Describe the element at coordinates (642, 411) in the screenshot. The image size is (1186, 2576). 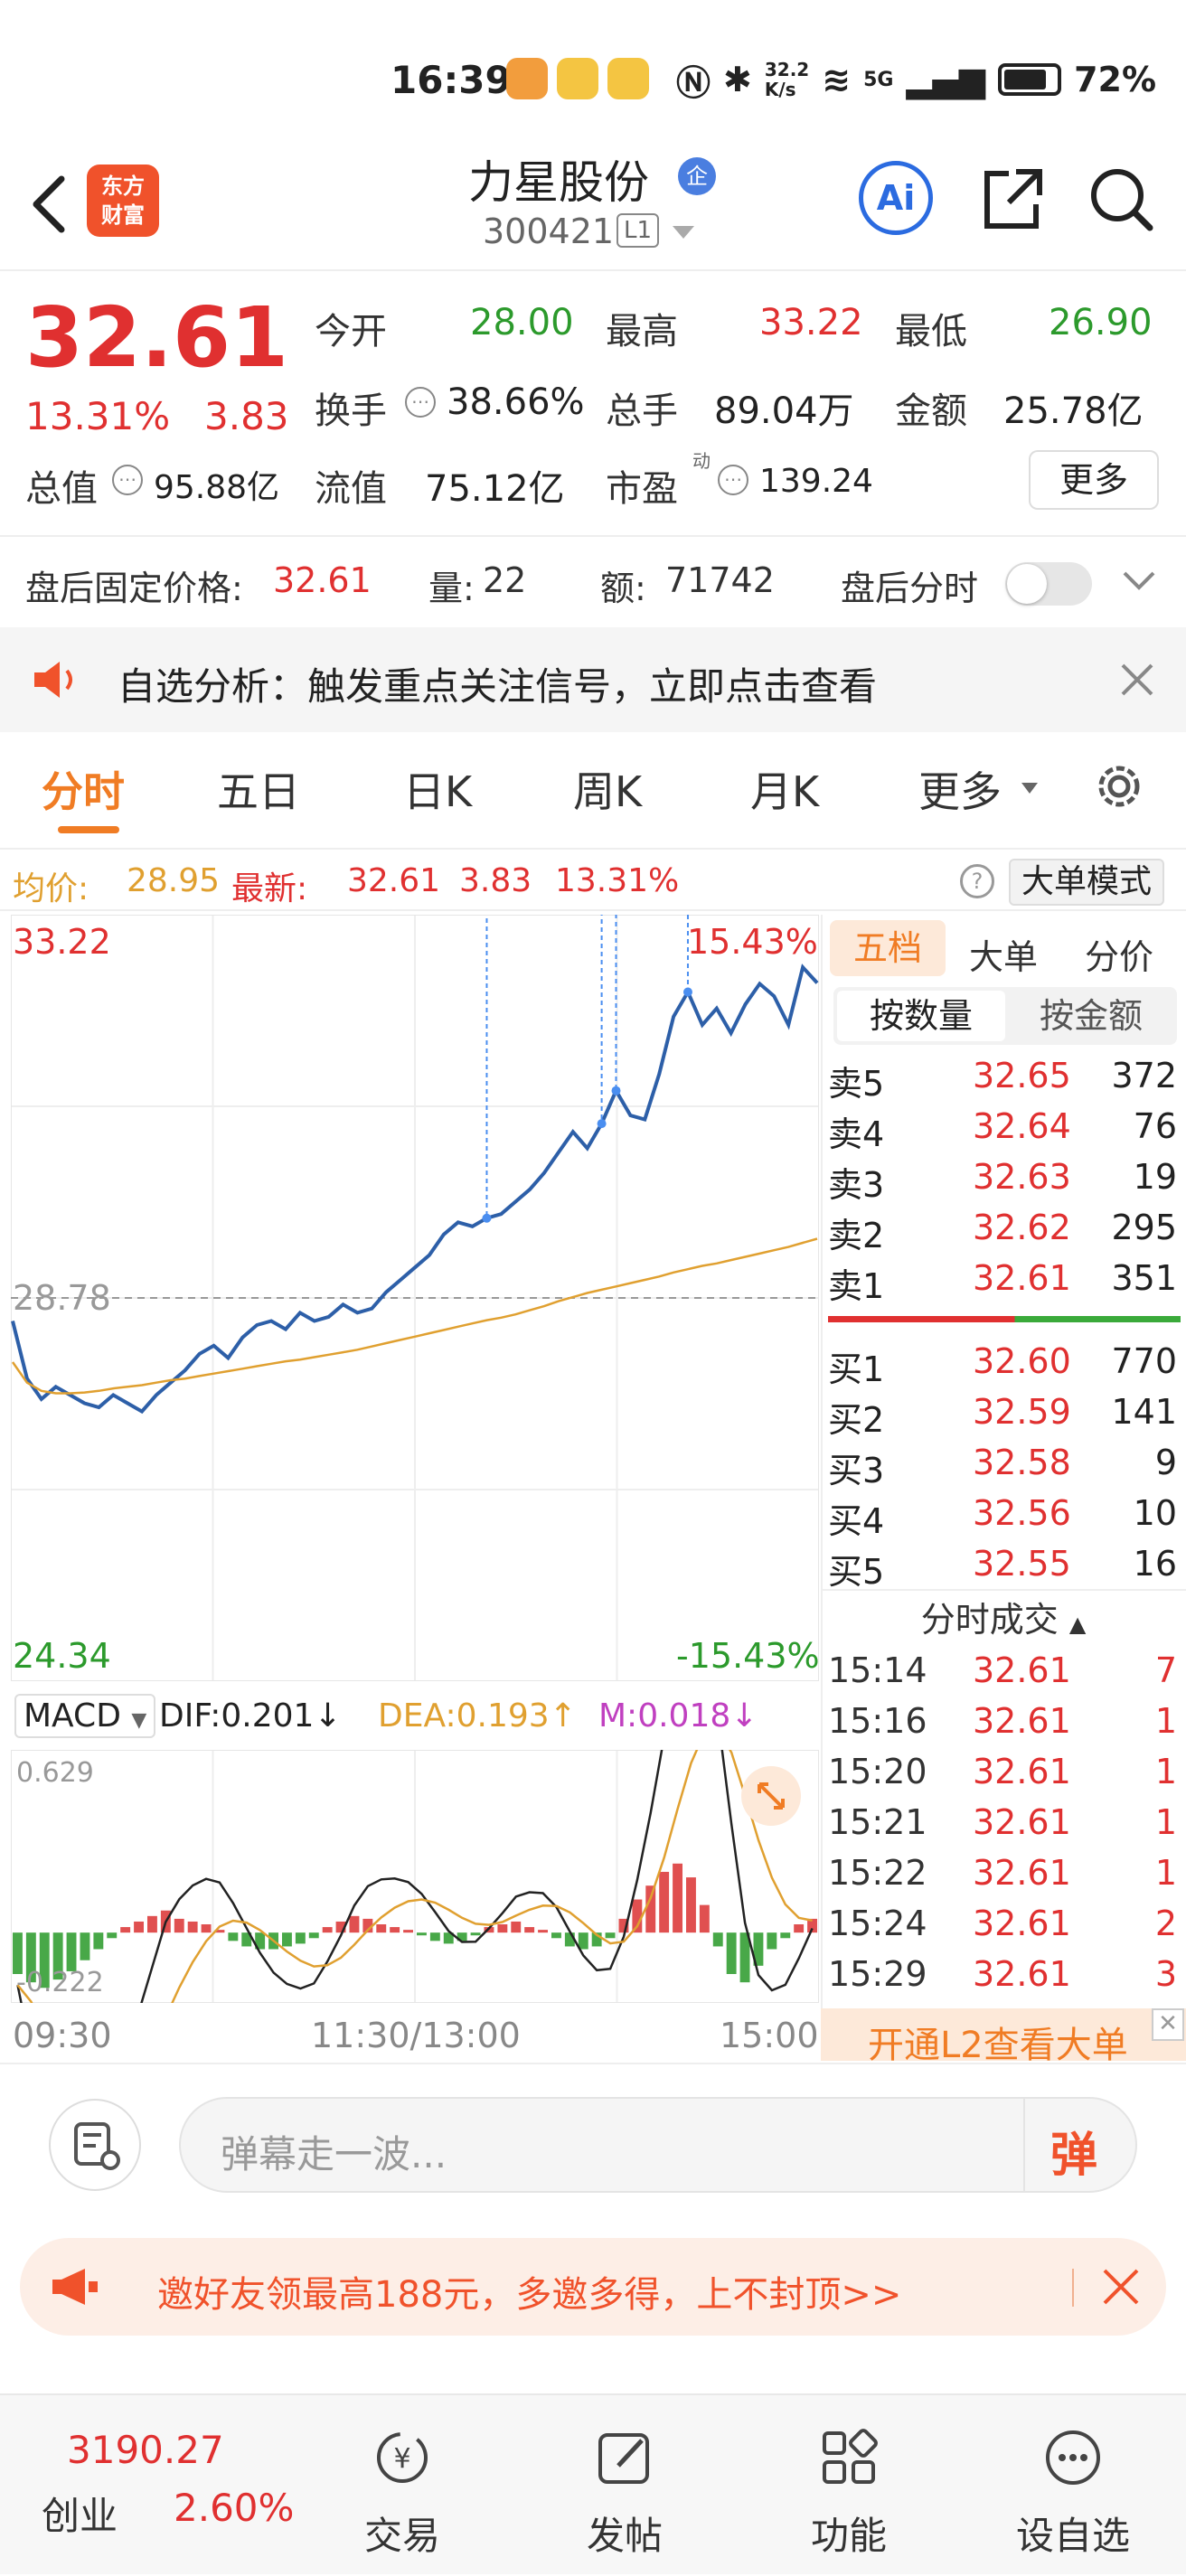
I see `volume-label: 总手` at that location.